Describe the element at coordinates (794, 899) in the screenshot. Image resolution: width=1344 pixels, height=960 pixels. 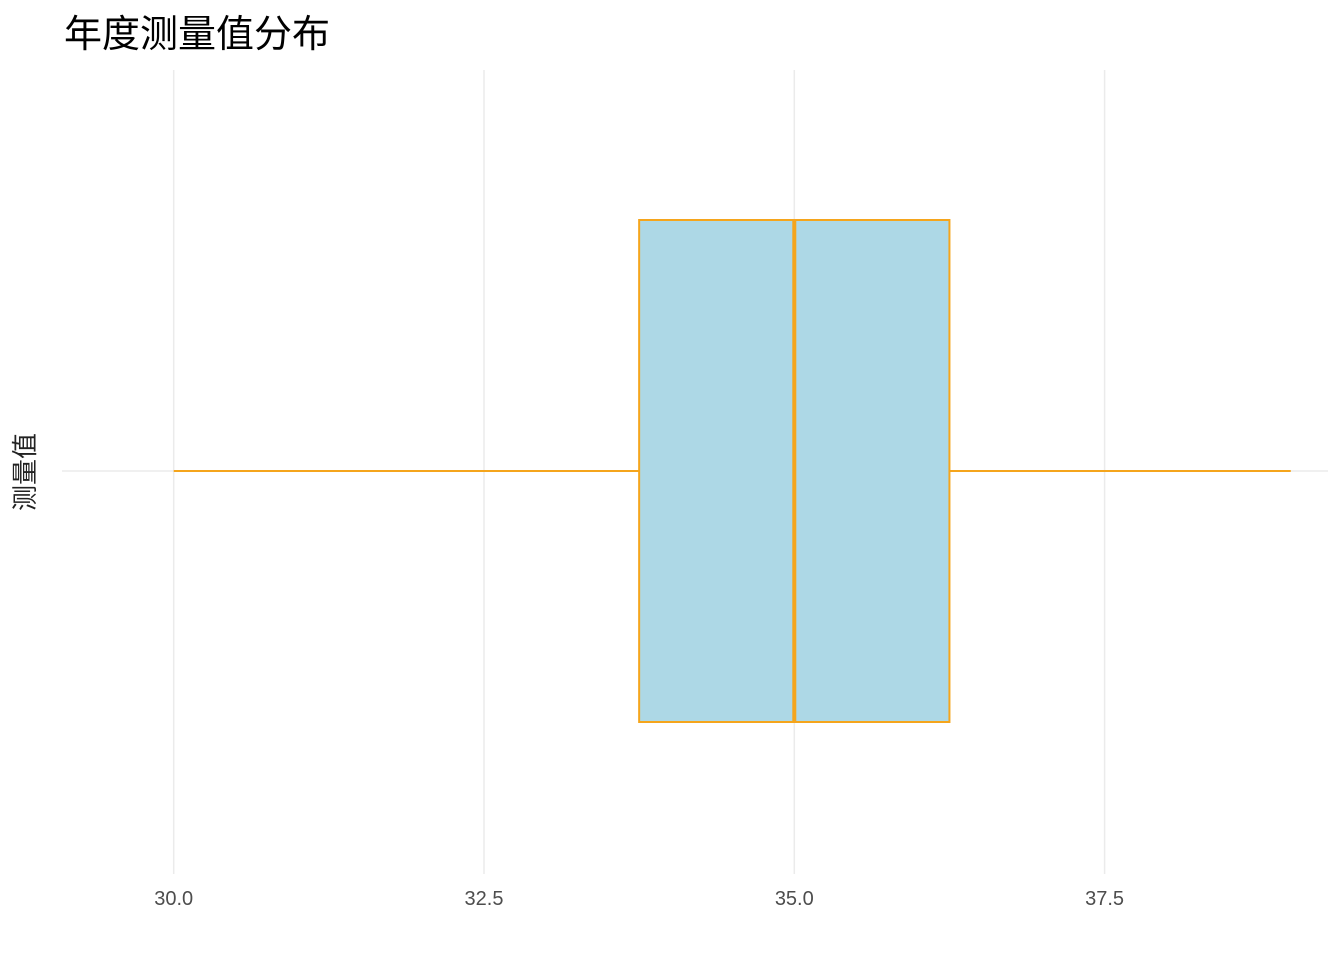
I see `x-tick-label: 35.0` at that location.